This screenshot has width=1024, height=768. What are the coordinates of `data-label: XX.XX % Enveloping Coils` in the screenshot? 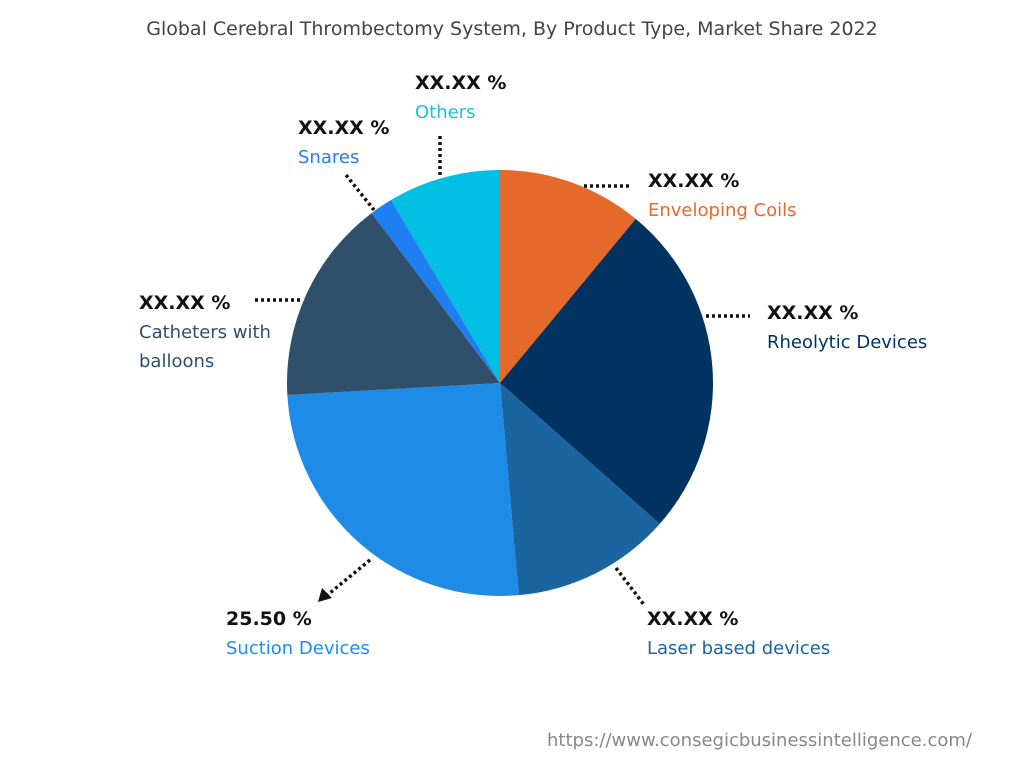 It's located at (722, 196).